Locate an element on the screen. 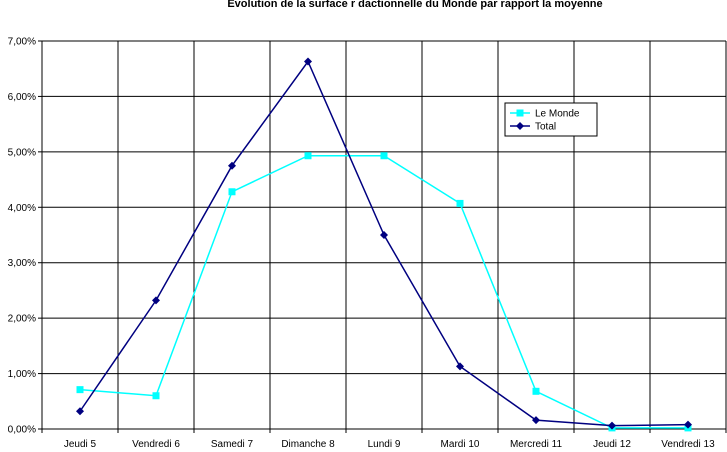 This screenshot has height=452, width=727. y-tick-label: 7,00% is located at coordinates (22, 42).